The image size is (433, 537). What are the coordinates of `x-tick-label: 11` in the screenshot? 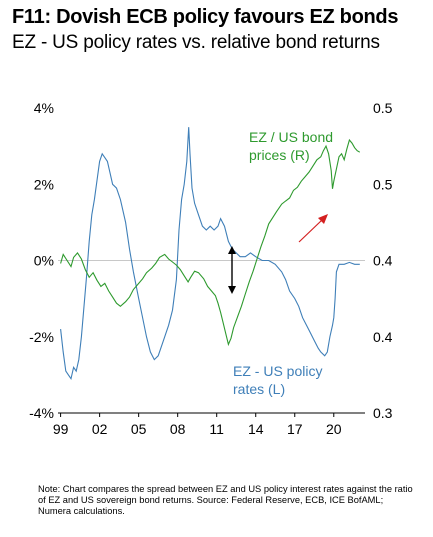 It's located at (216, 429).